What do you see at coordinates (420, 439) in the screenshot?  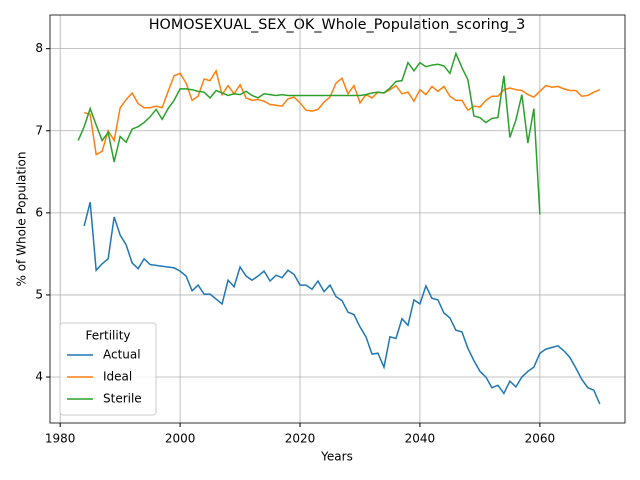 I see `x-tick-label: 2040` at bounding box center [420, 439].